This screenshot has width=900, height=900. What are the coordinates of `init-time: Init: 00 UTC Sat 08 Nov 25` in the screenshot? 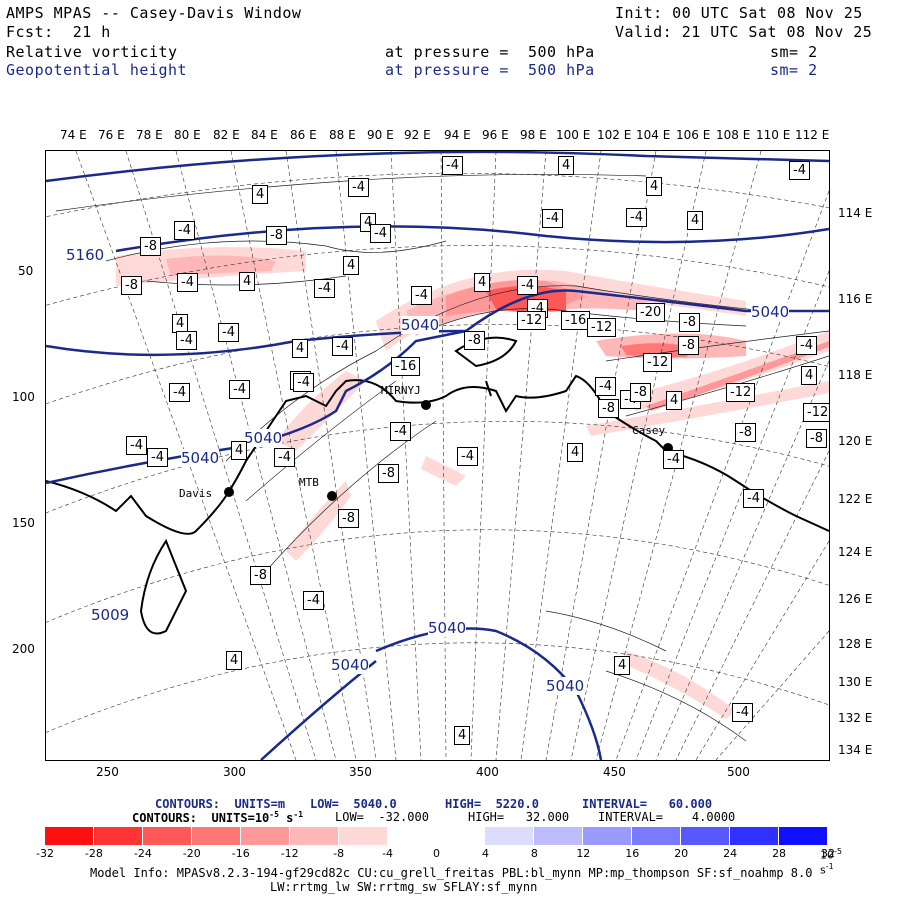 It's located at (739, 13).